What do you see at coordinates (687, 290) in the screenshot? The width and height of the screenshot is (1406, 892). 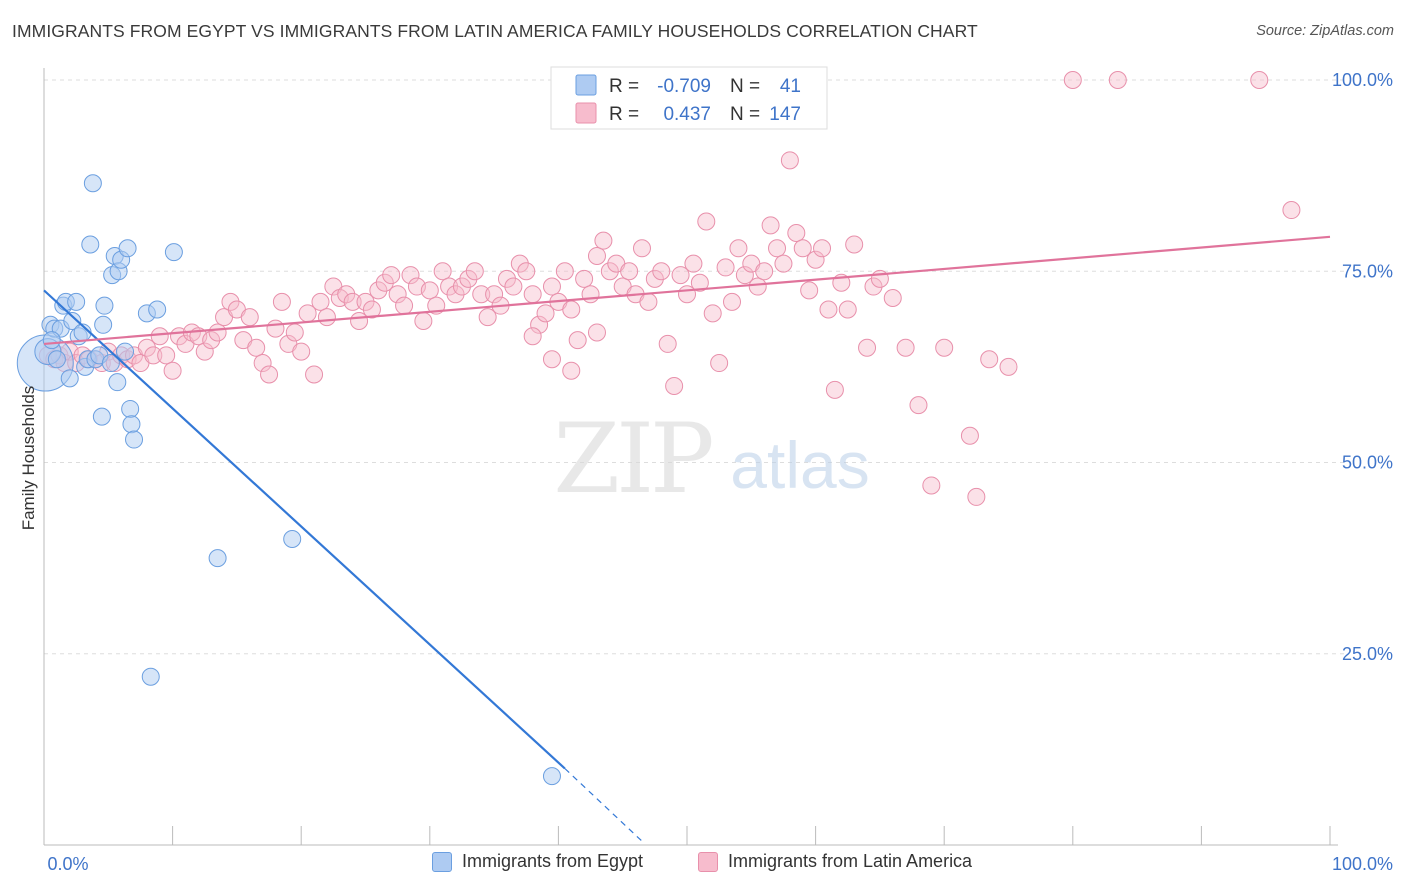 I see `latin-america-trend-line` at bounding box center [687, 290].